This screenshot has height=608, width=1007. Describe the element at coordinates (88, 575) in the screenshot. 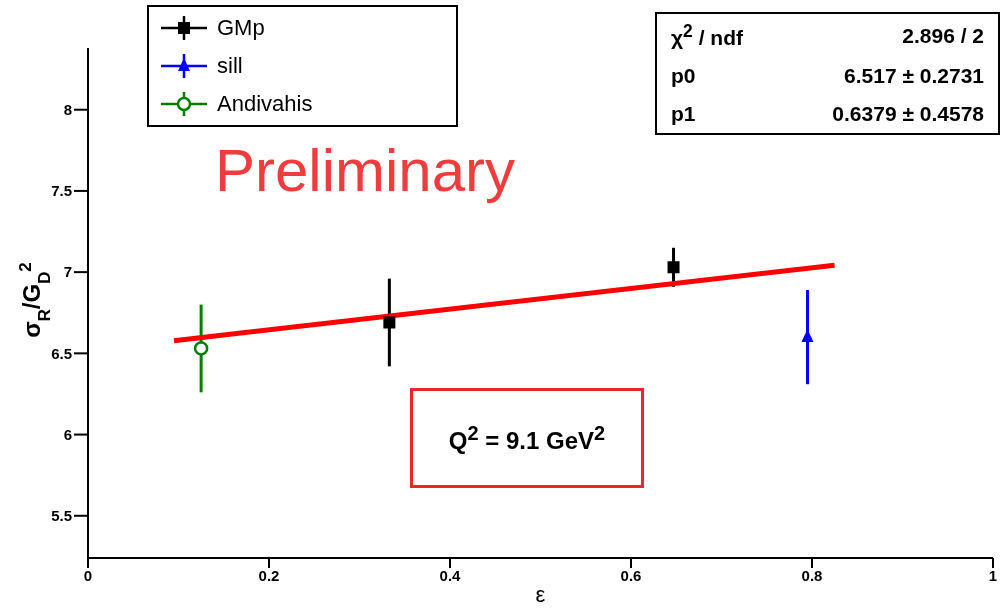

I see `x-tick-label: 0` at that location.